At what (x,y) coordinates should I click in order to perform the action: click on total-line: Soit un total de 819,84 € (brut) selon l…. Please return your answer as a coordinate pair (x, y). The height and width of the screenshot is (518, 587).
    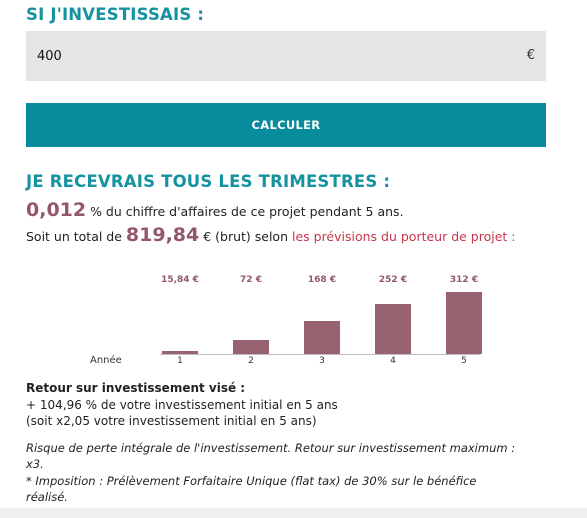
    Looking at the image, I should click on (271, 235).